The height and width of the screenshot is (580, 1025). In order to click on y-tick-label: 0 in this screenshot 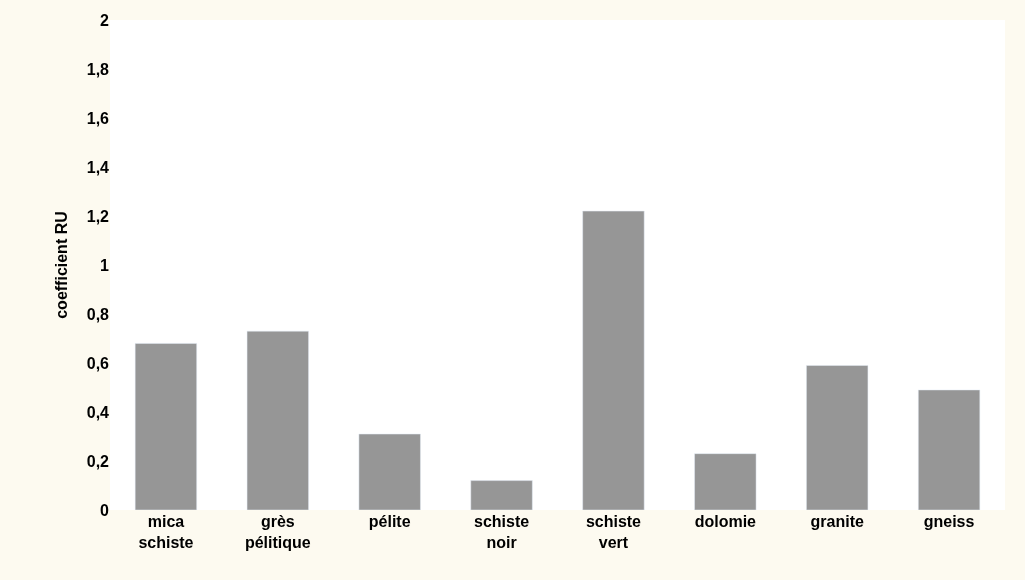, I will do `click(105, 510)`.